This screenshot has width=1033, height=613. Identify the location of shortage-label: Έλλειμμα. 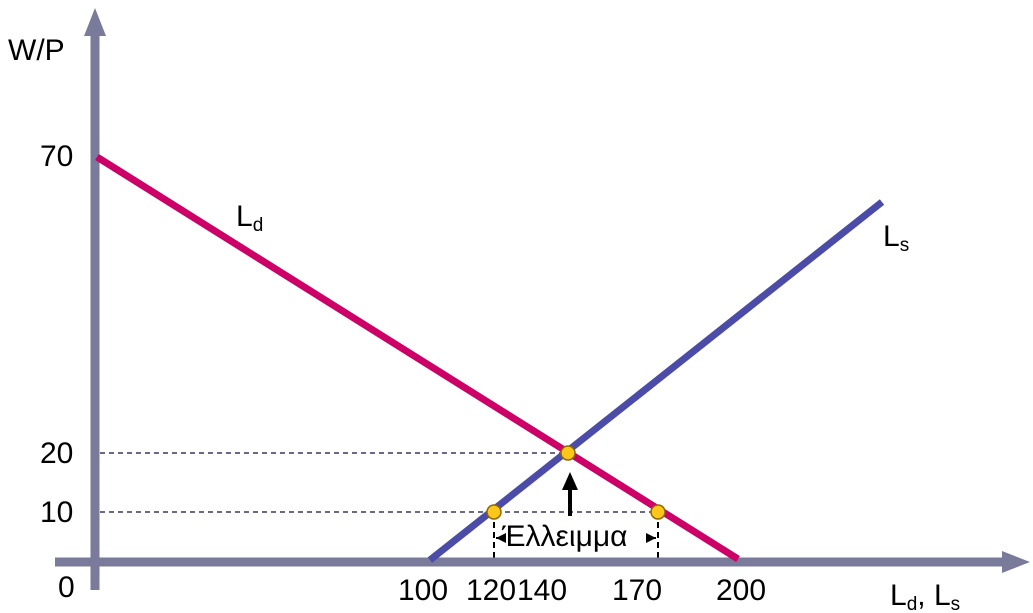
(564, 536).